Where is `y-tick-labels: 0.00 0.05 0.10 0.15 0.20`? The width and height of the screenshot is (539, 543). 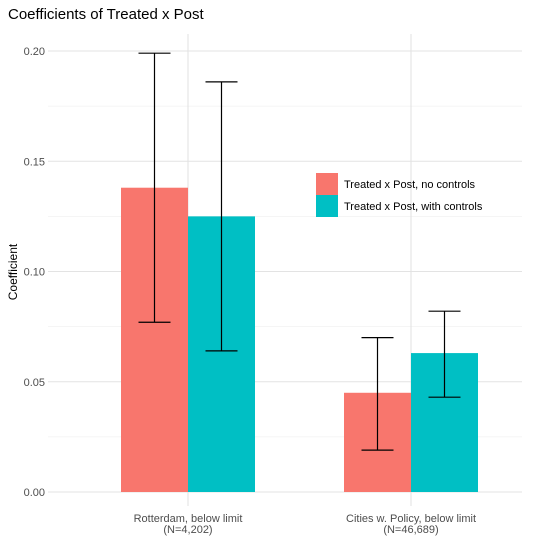
y-tick-labels: 0.00 0.05 0.10 0.15 0.20 is located at coordinates (34, 272).